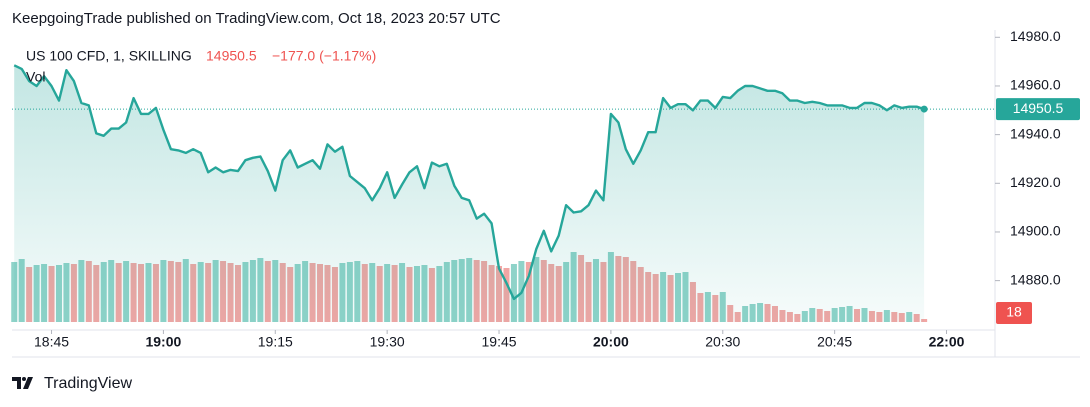  What do you see at coordinates (51, 342) in the screenshot?
I see `x-tick-label: 18:45` at bounding box center [51, 342].